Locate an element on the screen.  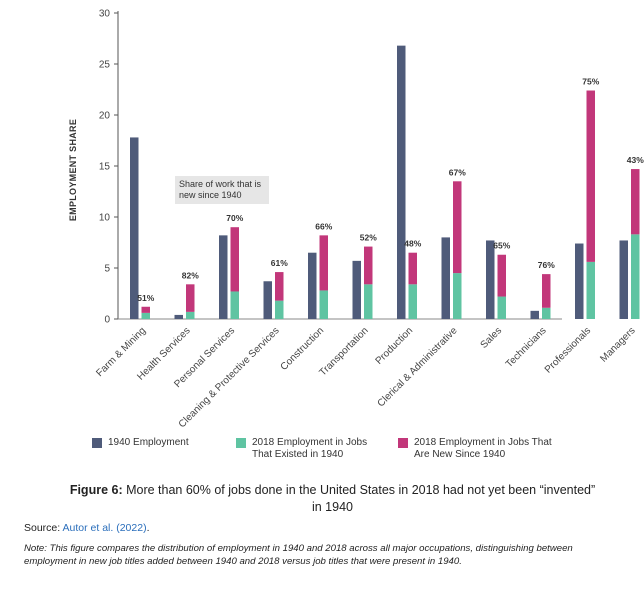
source-line: Source: Autor et al. (2022). is located at coordinates (87, 528).